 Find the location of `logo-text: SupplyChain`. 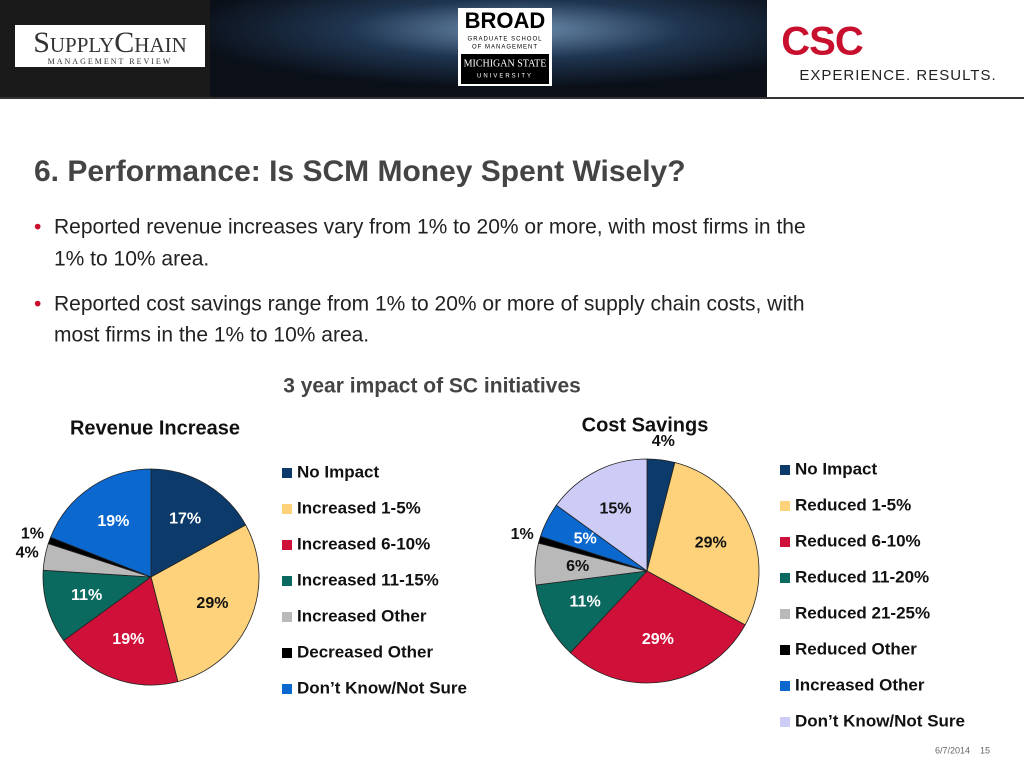

logo-text: SupplyChain is located at coordinates (110, 42).